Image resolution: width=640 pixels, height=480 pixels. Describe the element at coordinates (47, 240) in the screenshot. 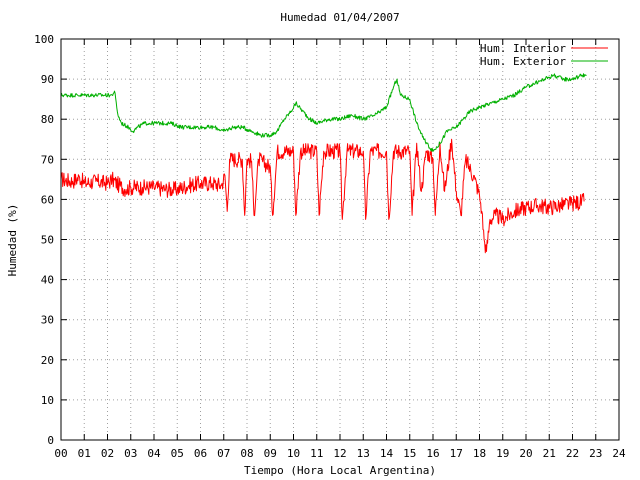

I see `y-tick-label: 50` at that location.